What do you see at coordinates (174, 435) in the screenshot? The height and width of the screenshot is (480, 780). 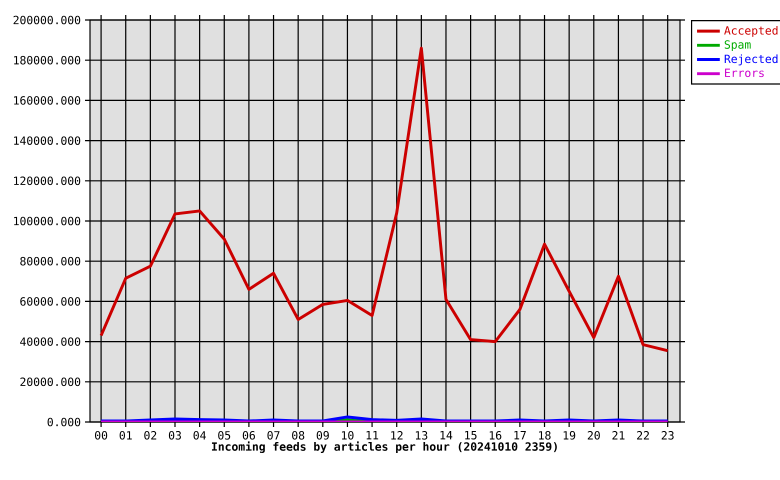 I see `x-tick-label: 03` at bounding box center [174, 435].